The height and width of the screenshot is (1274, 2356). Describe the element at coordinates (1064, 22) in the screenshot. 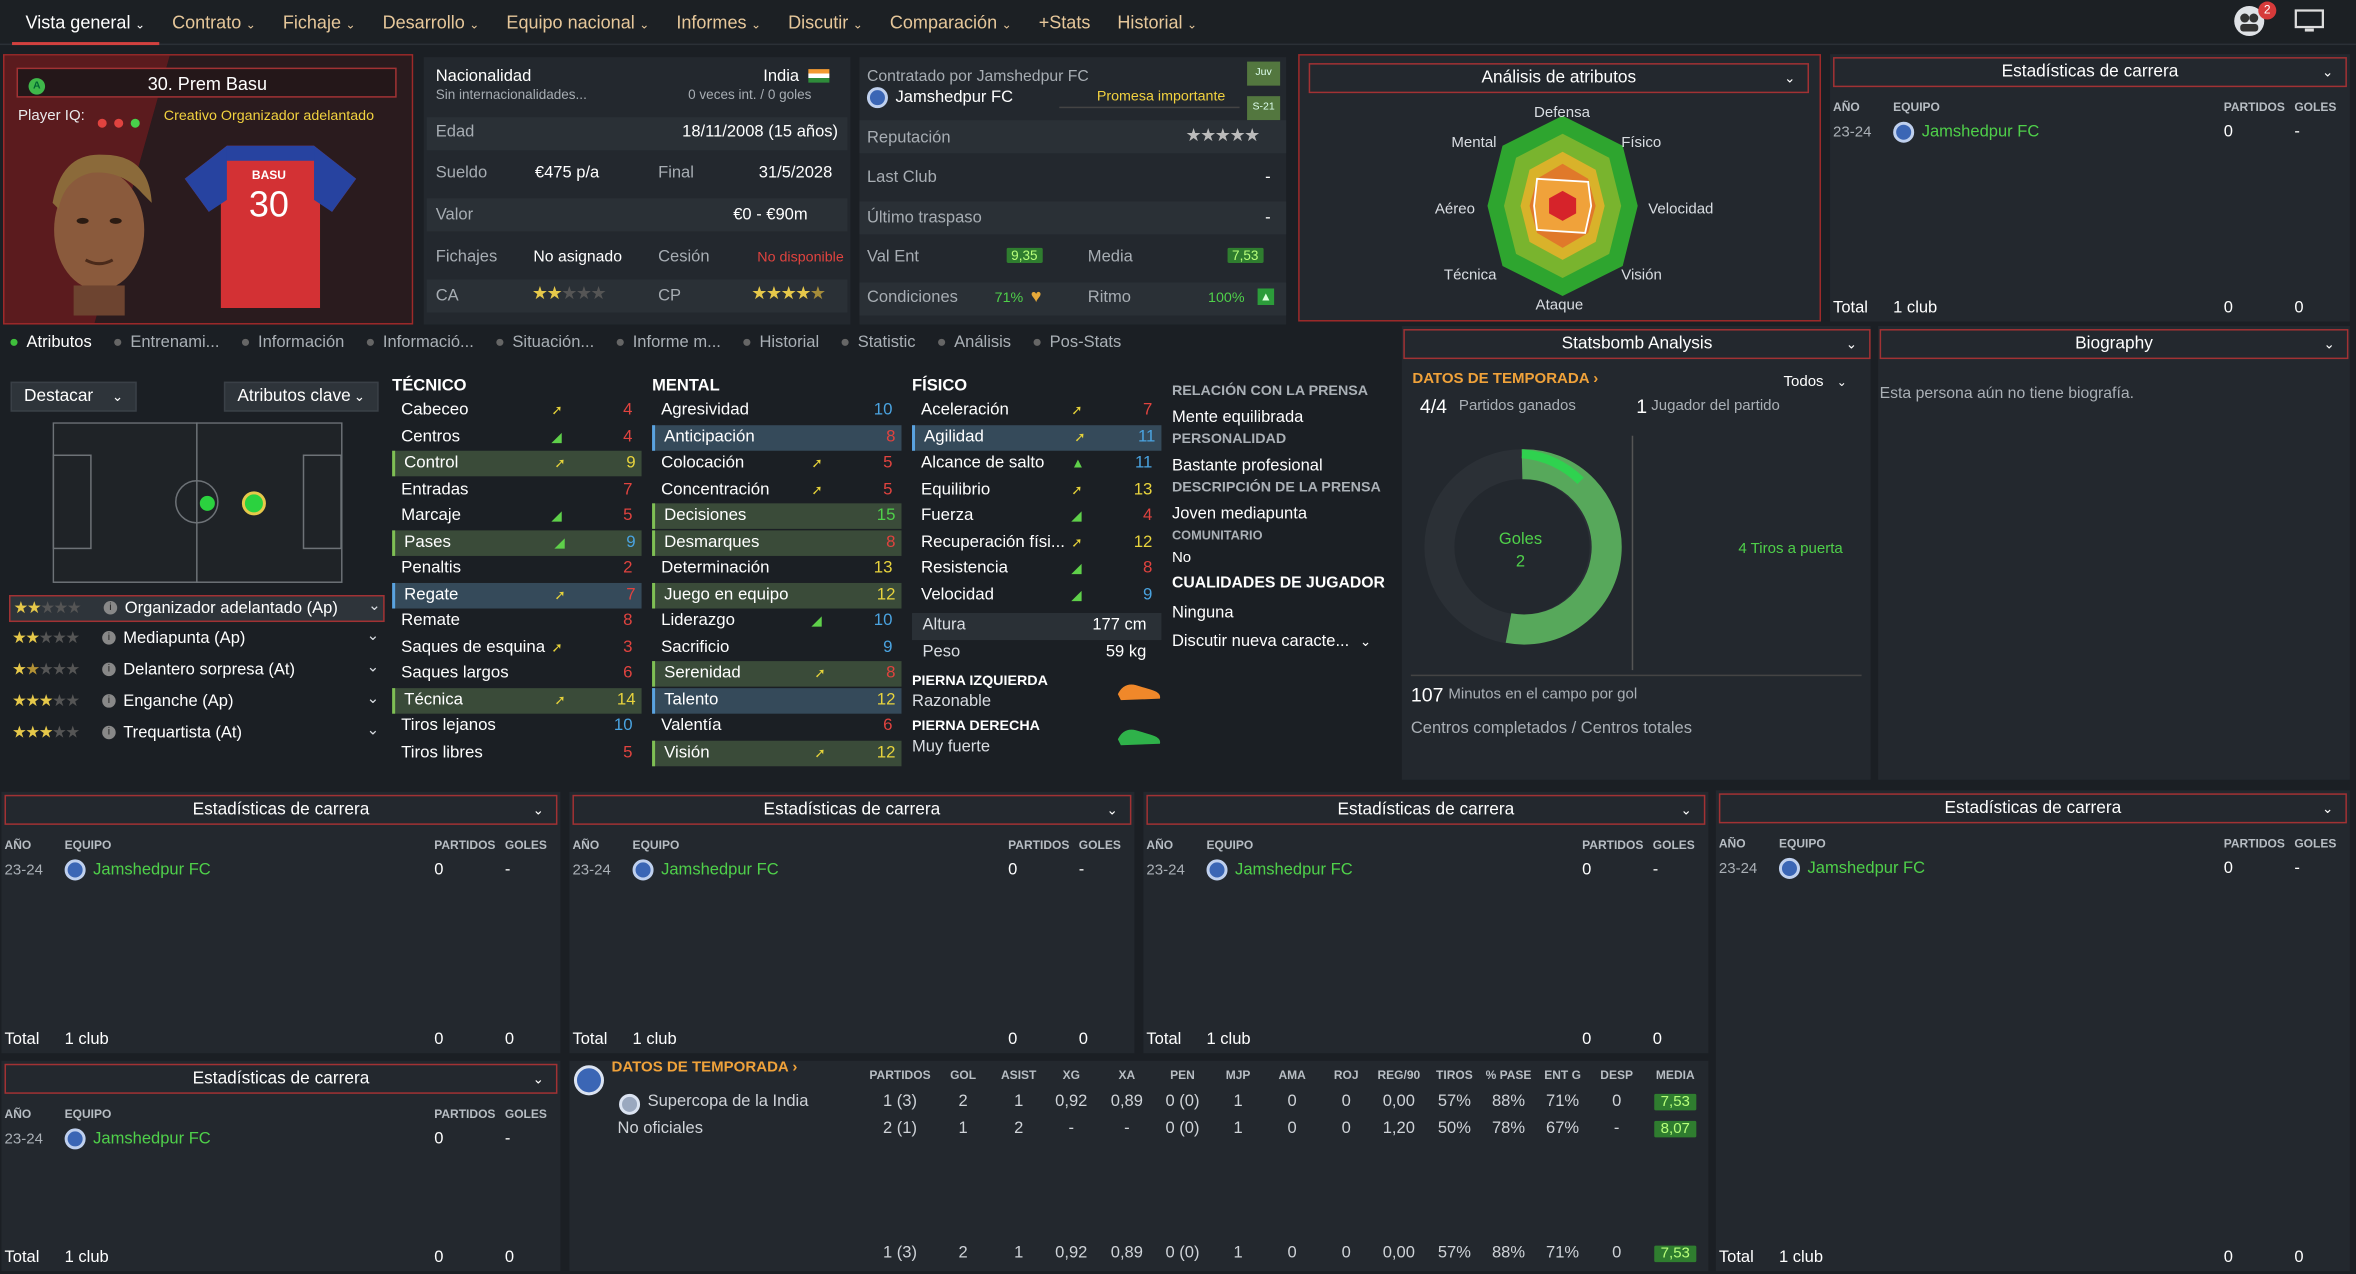

I see `nav-item-8: +Stats` at that location.